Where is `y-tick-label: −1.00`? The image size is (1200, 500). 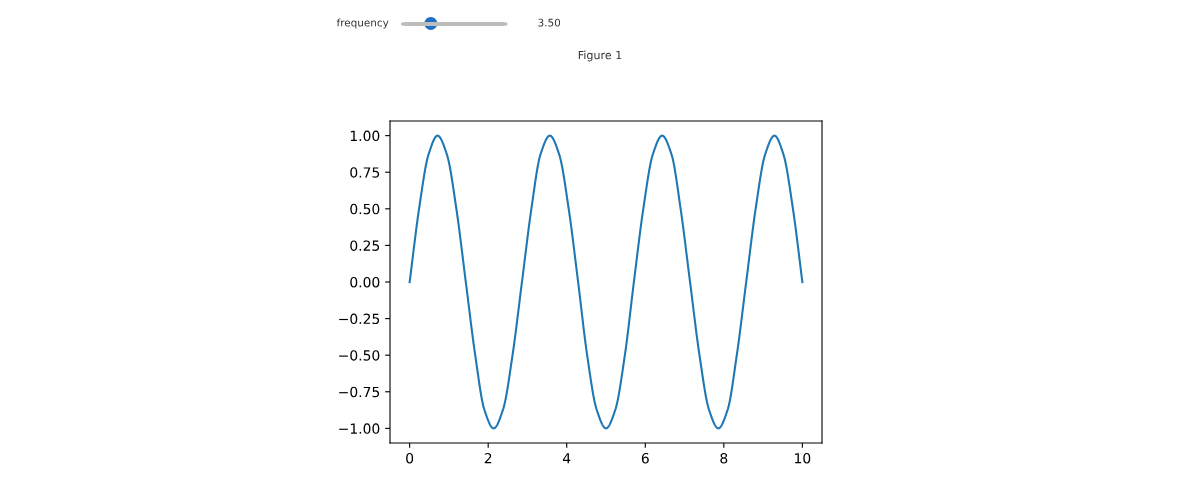
y-tick-label: −1.00 is located at coordinates (359, 428).